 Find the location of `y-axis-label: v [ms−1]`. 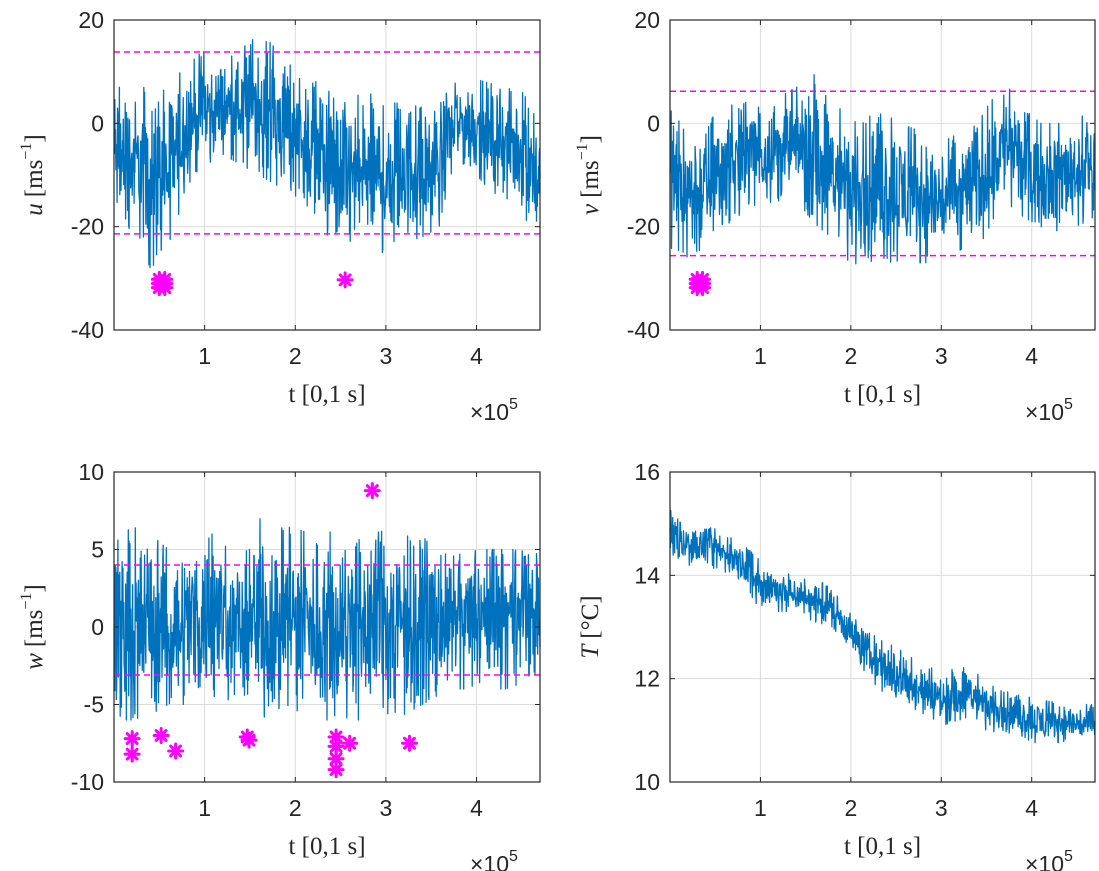

y-axis-label: v [ms−1] is located at coordinates (589, 175).